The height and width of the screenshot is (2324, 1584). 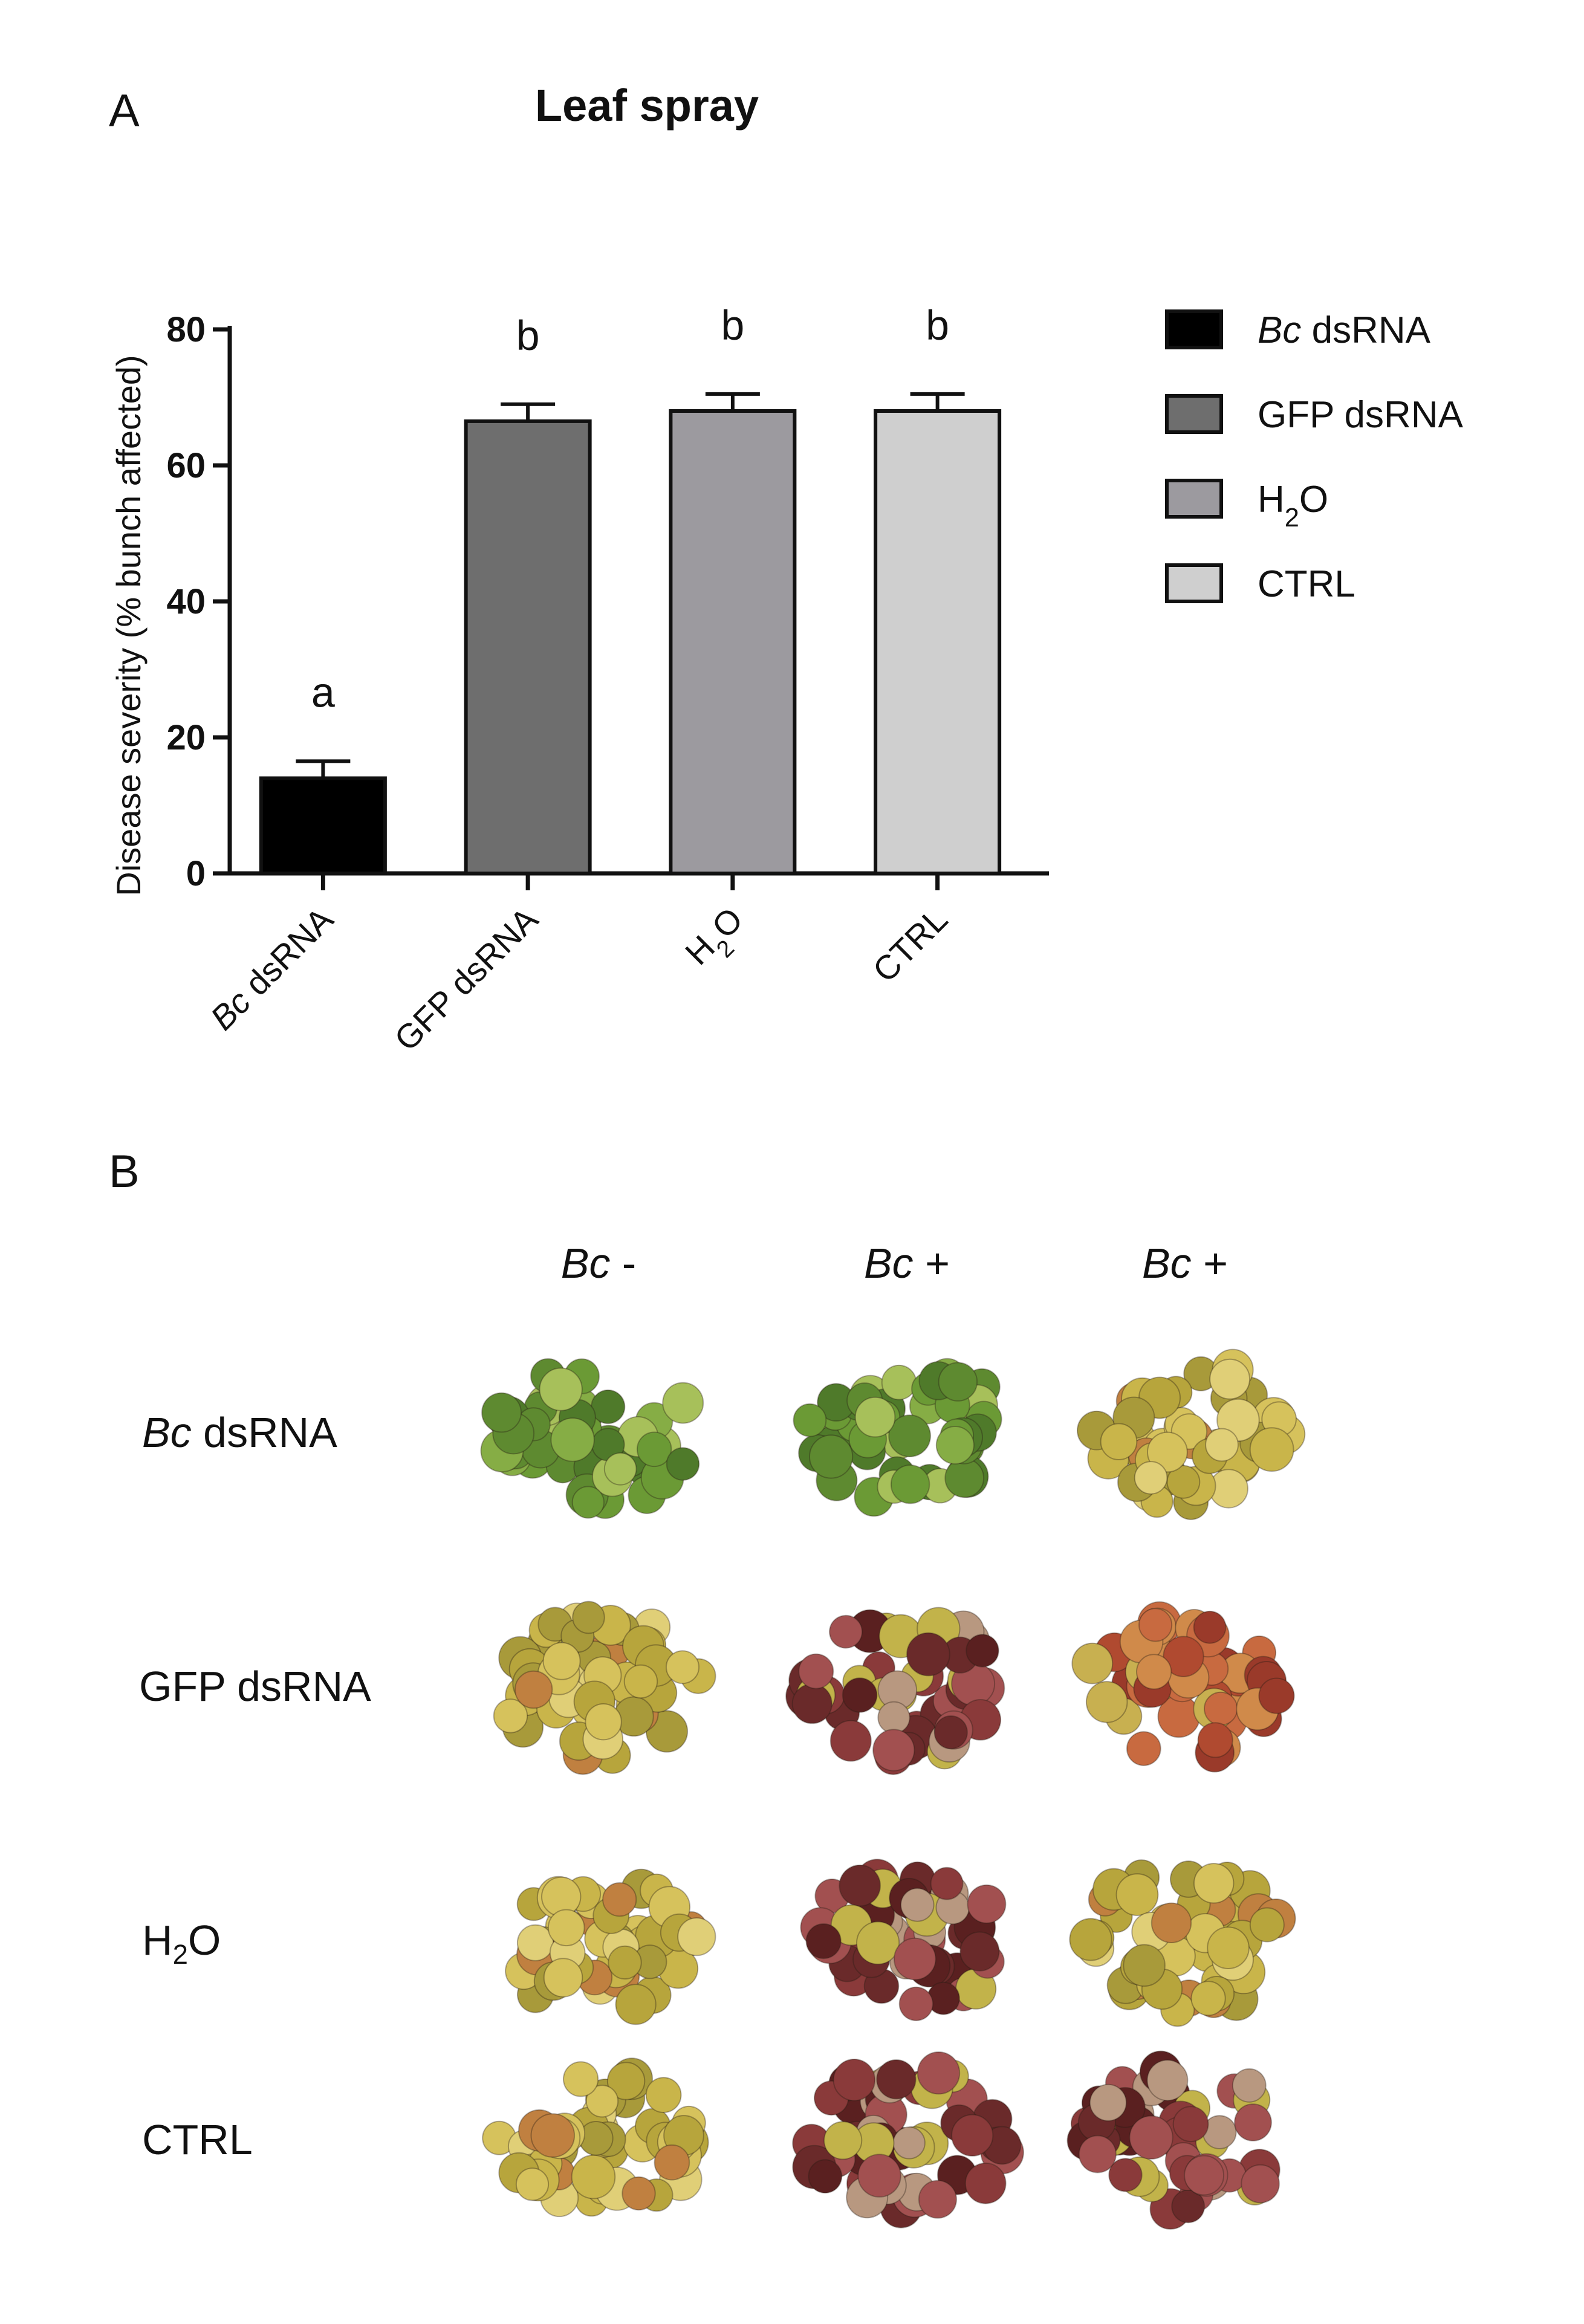 I want to click on chart-title: Leaf spray, so click(x=647, y=105).